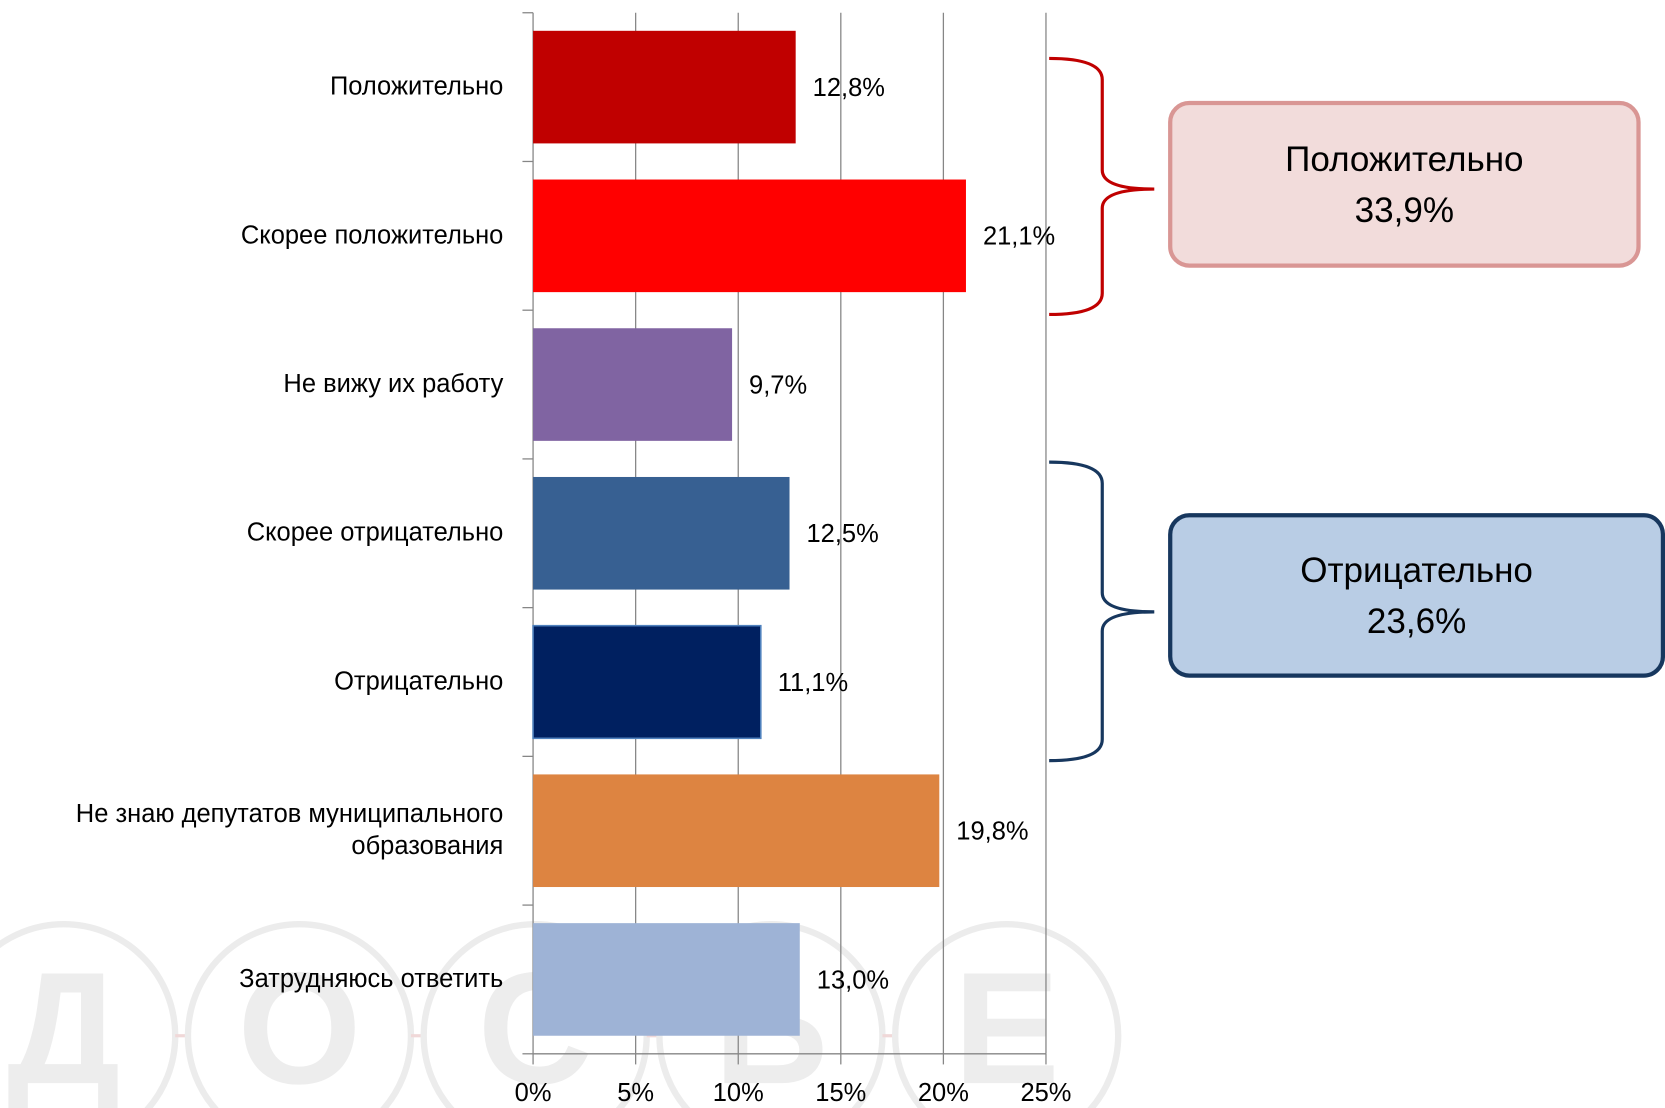 This screenshot has width=1665, height=1108. Describe the element at coordinates (853, 980) in the screenshot. I see `value-label: 13,0%` at that location.